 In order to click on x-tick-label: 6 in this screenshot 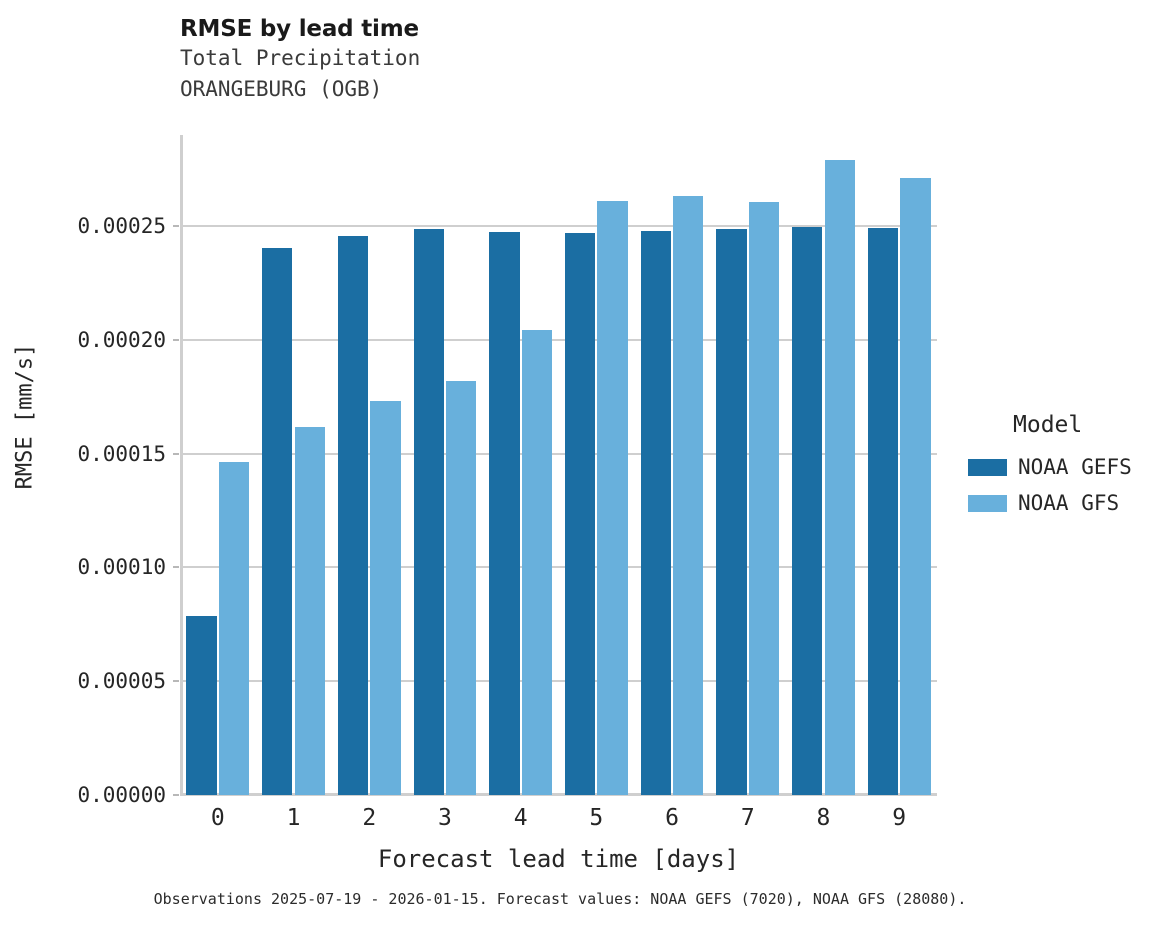, I will do `click(672, 818)`.